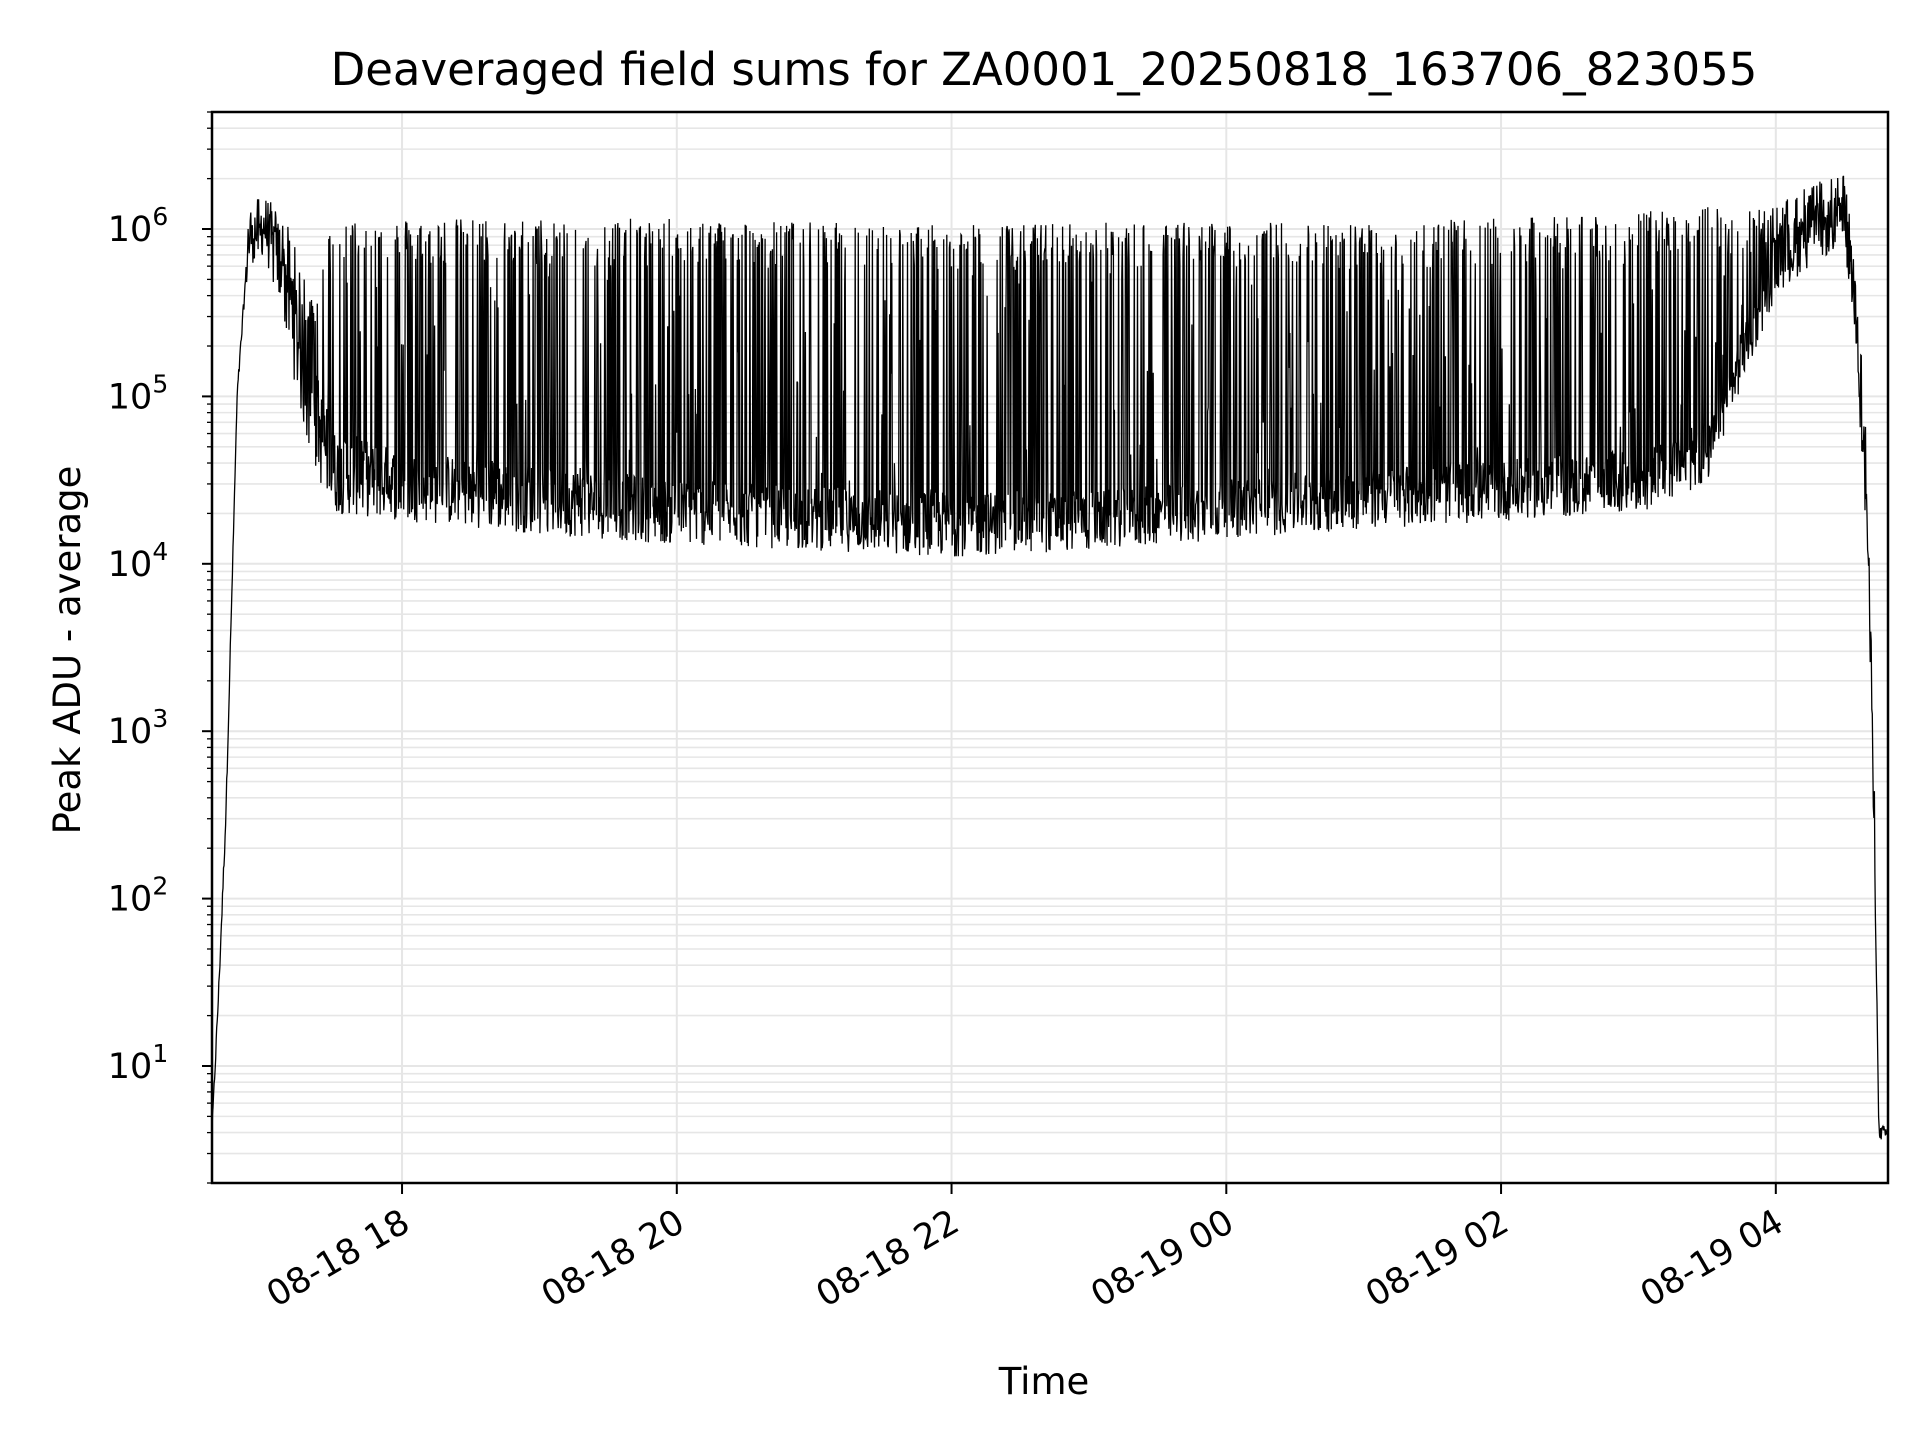 Image resolution: width=1920 pixels, height=1440 pixels. What do you see at coordinates (138, 561) in the screenshot?
I see `y-tick-label: 10⁴` at bounding box center [138, 561].